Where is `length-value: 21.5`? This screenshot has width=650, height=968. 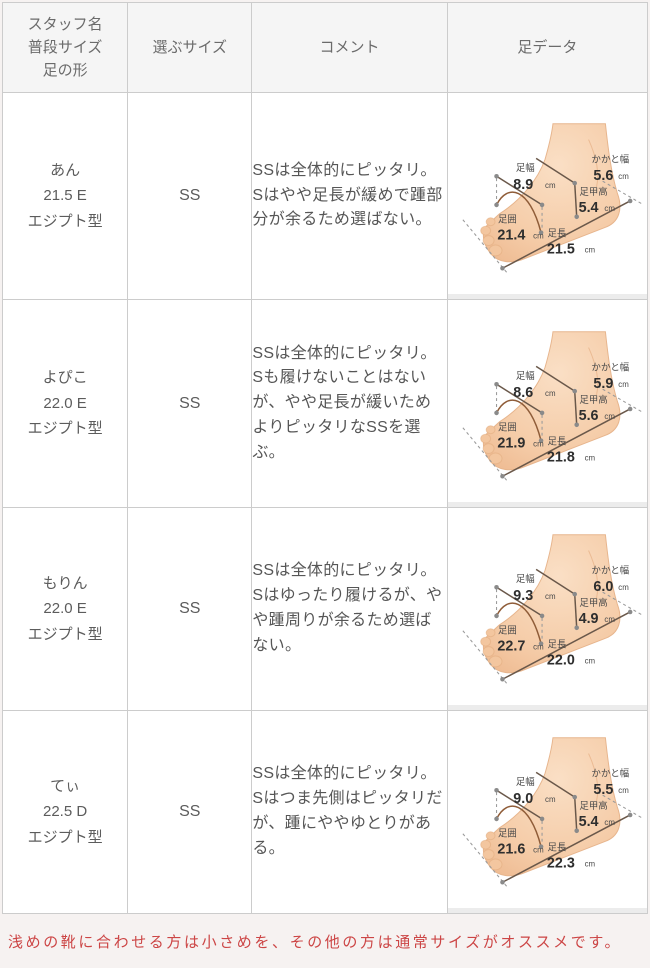 length-value: 21.5 is located at coordinates (561, 249).